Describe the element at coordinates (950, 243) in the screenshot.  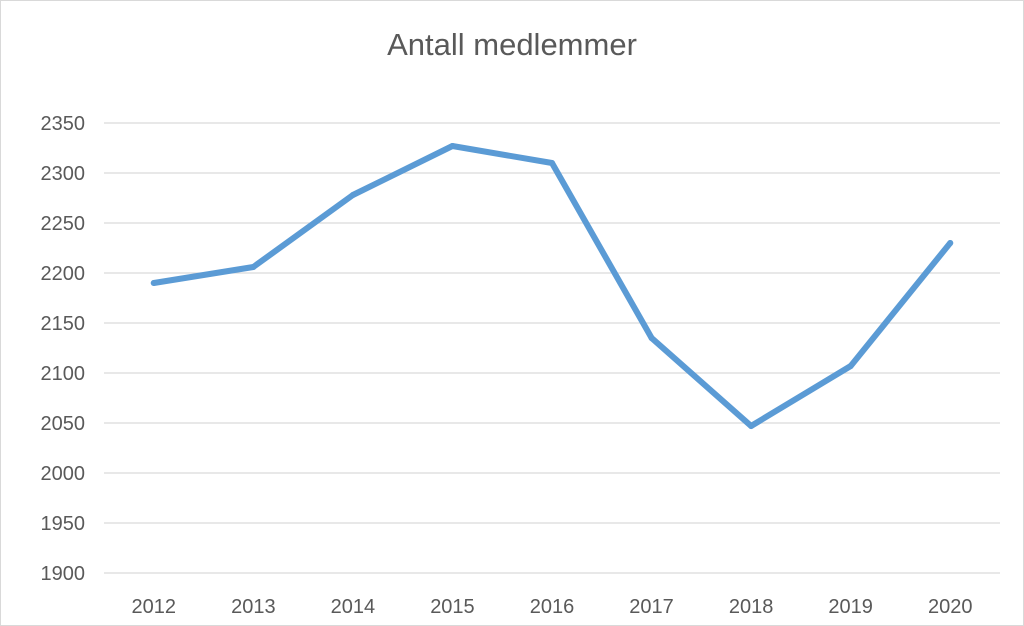
I see `data-point-2020` at that location.